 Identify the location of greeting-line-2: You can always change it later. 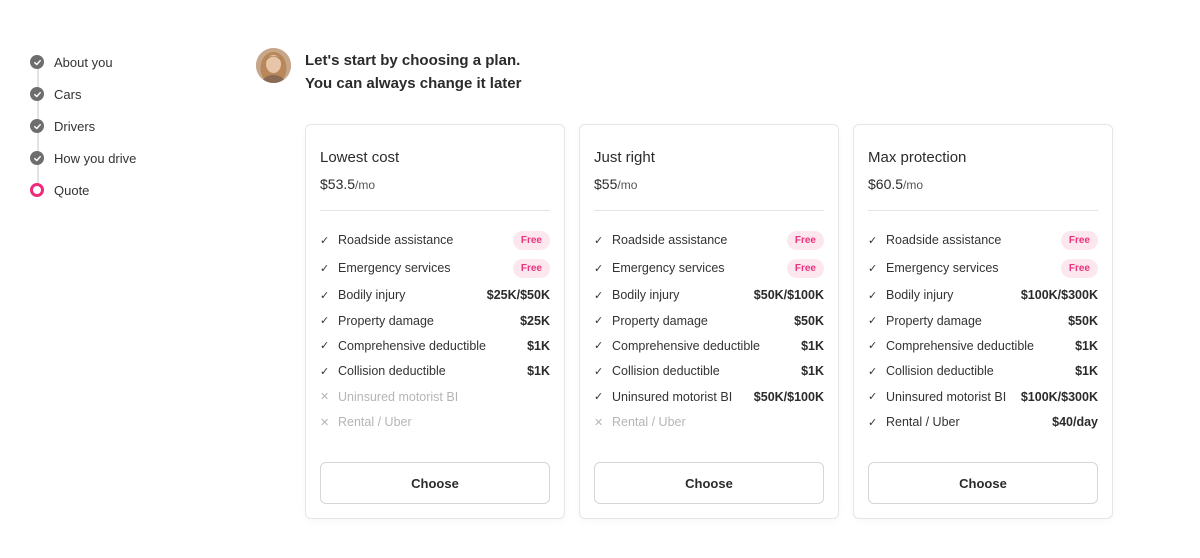
(413, 83).